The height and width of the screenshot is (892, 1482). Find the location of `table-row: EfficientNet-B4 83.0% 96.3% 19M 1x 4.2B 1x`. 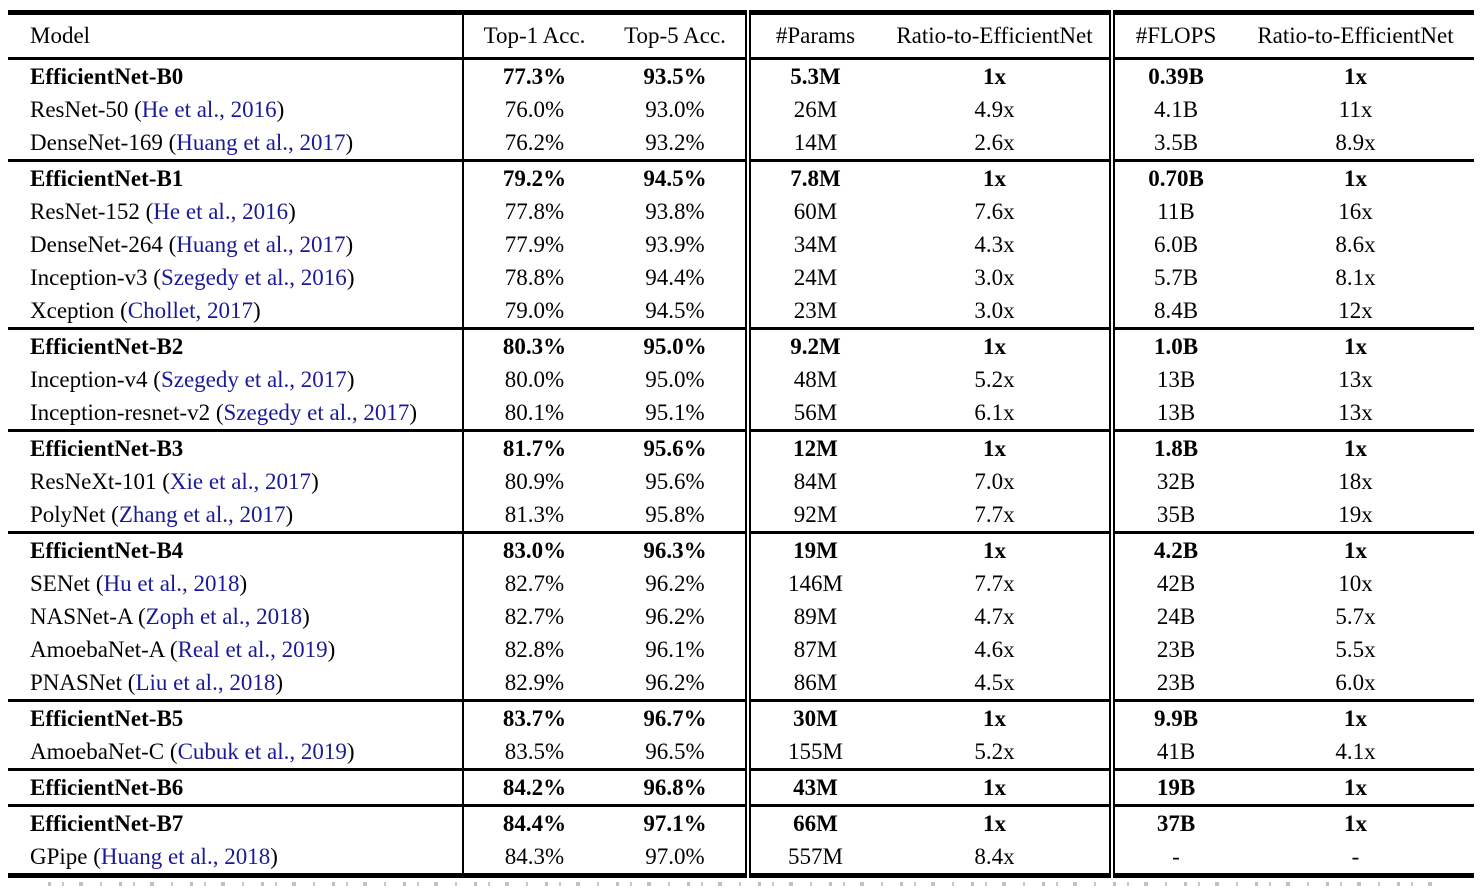

table-row: EfficientNet-B4 83.0% 96.3% 19M 1x 4.2B 1x is located at coordinates (741, 549).